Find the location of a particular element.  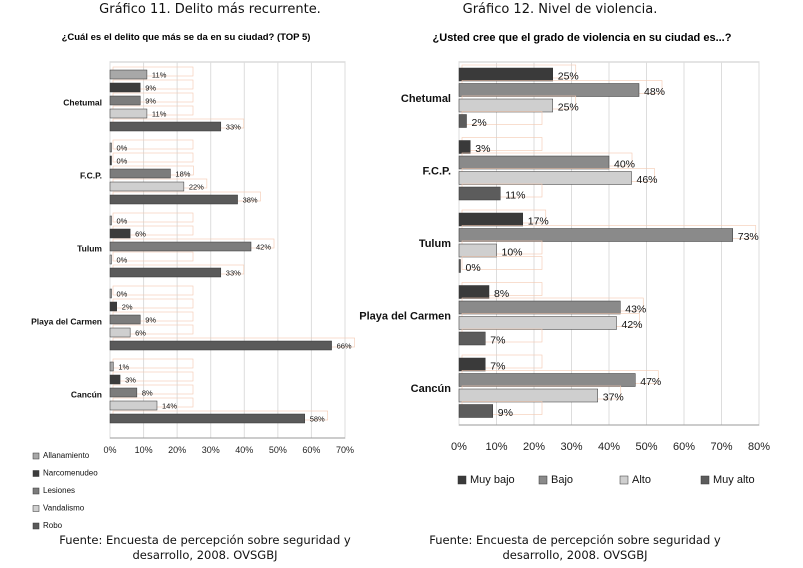

bar-allanamiento-tulum is located at coordinates (110, 220).